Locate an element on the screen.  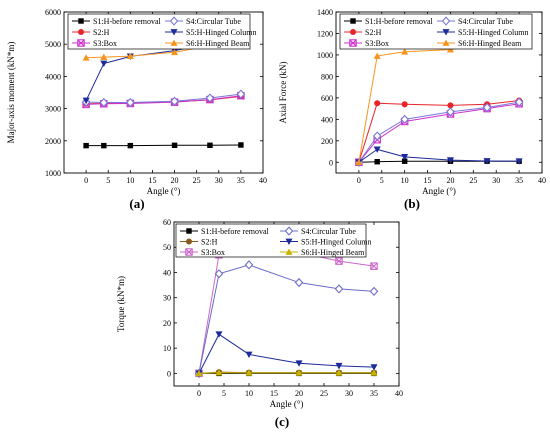
legend-item: S2:H is located at coordinates (199, 242).